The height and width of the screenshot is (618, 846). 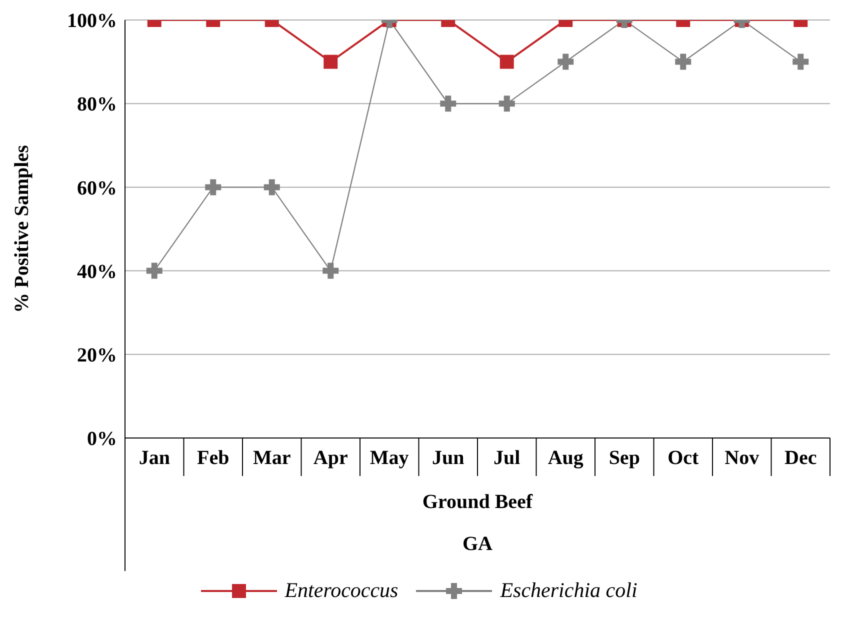 What do you see at coordinates (271, 458) in the screenshot?
I see `x-tick-label: Mar` at bounding box center [271, 458].